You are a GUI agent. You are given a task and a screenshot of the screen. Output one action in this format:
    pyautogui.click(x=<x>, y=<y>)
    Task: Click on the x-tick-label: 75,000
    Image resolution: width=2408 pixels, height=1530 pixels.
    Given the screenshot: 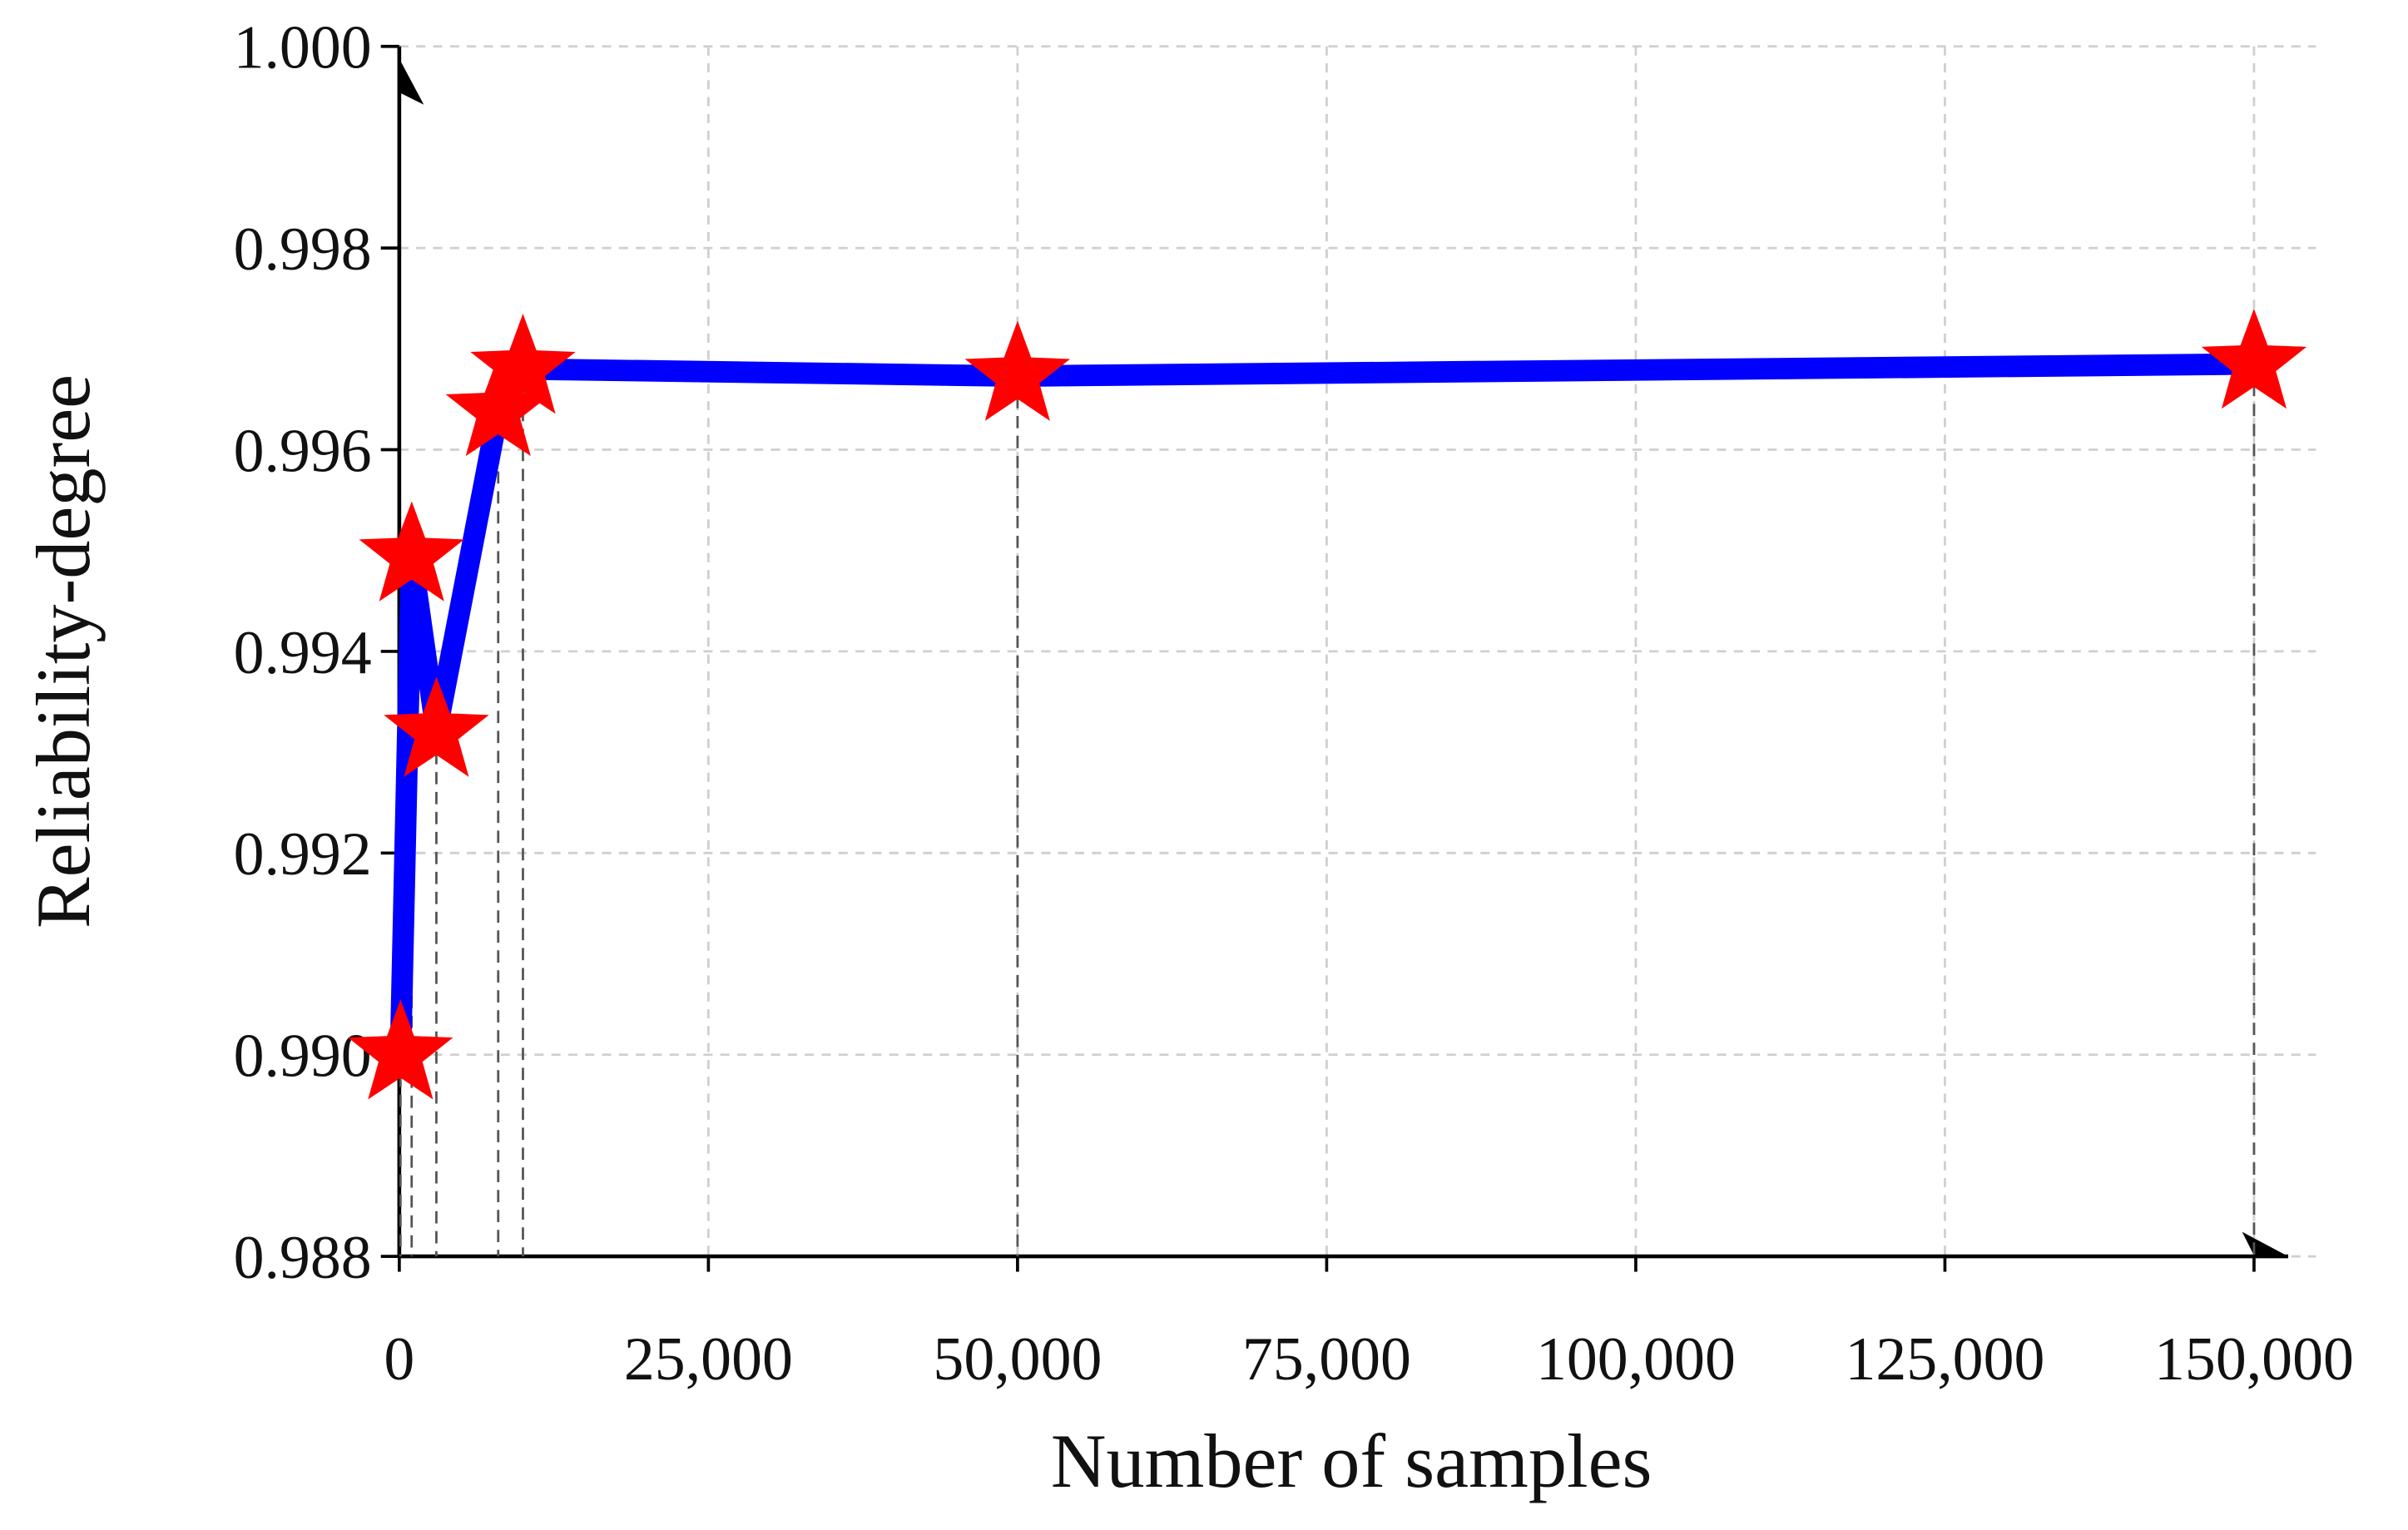 What is the action you would take?
    pyautogui.click(x=1327, y=1359)
    